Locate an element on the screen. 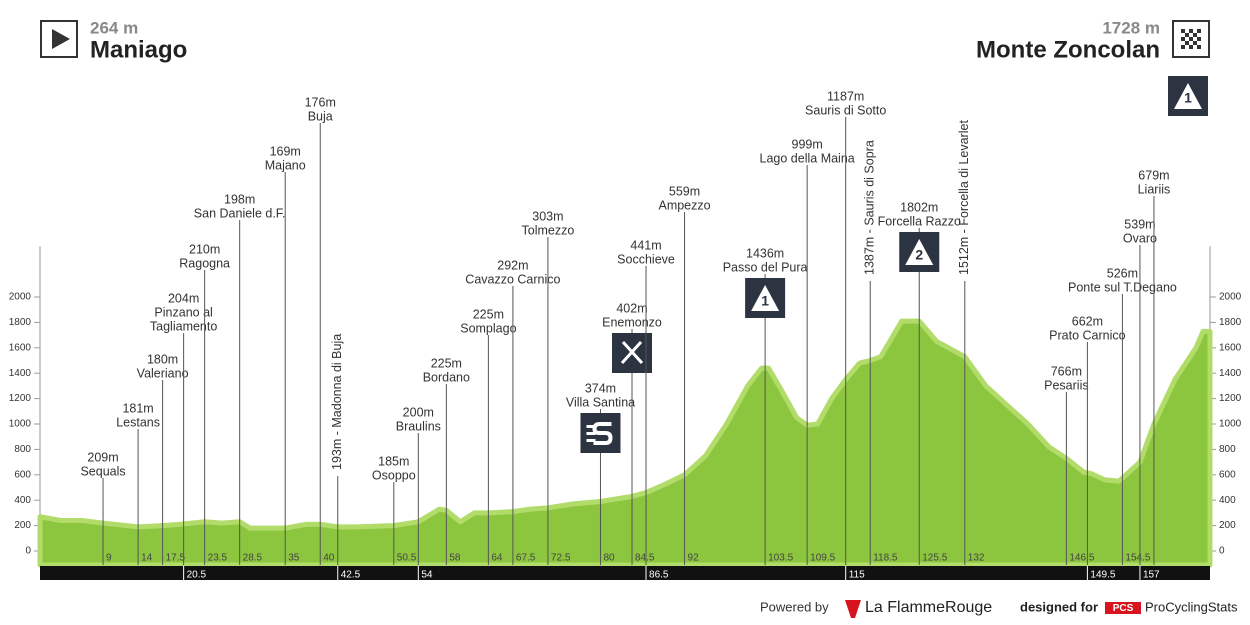 This screenshot has width=1250, height=625. footer-pcs: PCS is located at coordinates (1123, 608).